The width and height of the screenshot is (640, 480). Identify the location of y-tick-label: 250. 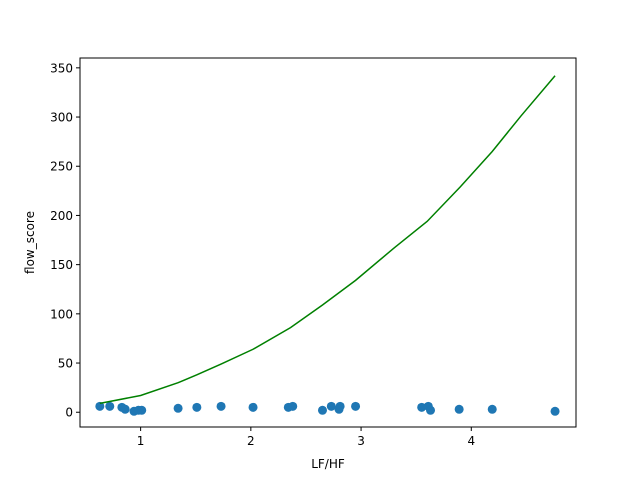
(61, 167).